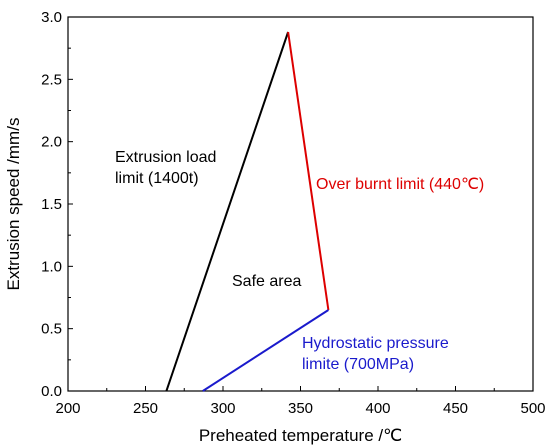 This screenshot has height=446, width=554. Describe the element at coordinates (51, 329) in the screenshot. I see `y-tick-label: 0.5` at that location.